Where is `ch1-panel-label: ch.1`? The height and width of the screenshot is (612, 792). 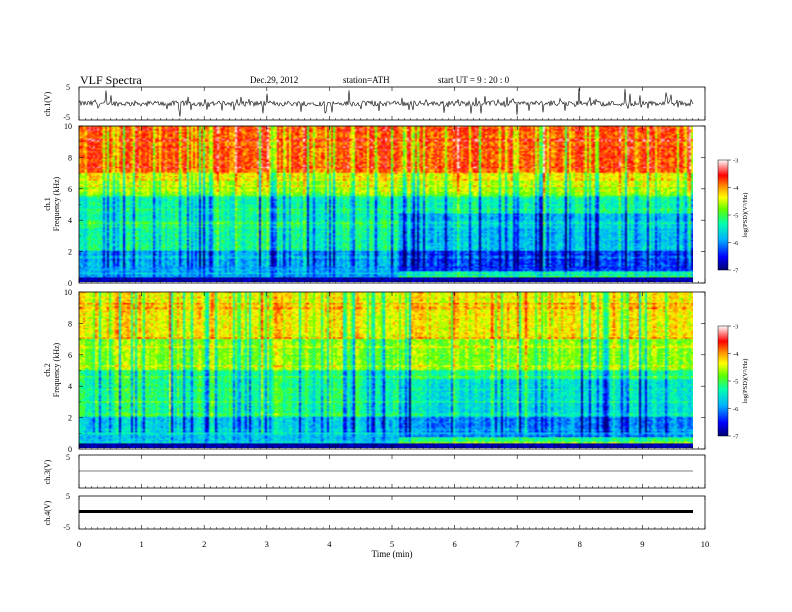 ch1-panel-label: ch.1 is located at coordinates (47, 204).